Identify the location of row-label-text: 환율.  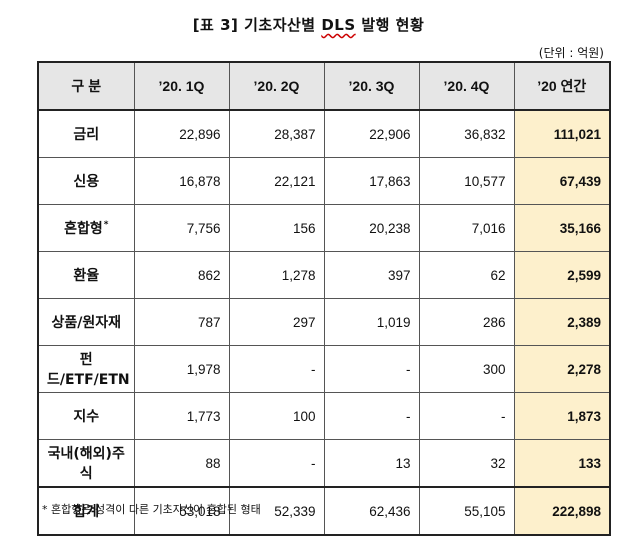
(86, 276).